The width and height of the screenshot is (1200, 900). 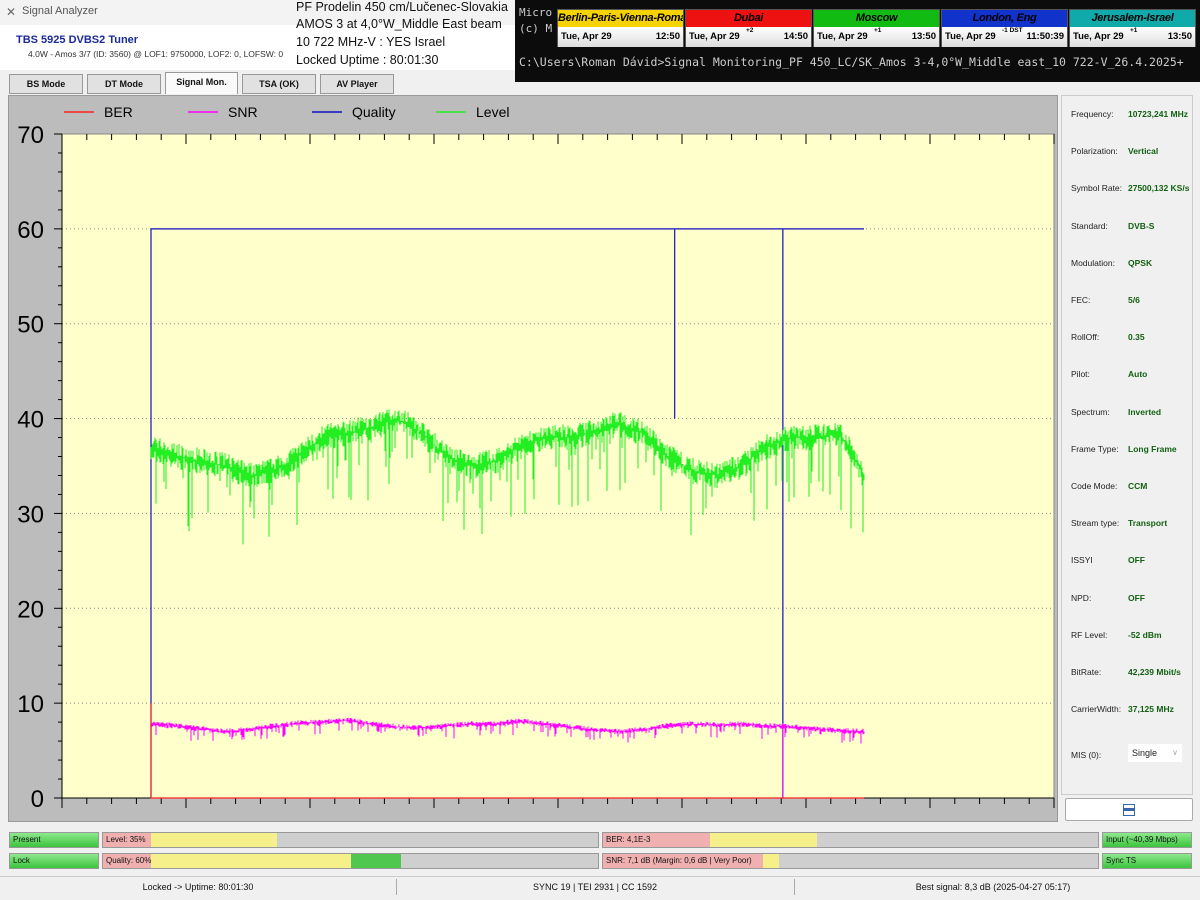 I want to click on param-label: FEC:, so click(x=1081, y=300).